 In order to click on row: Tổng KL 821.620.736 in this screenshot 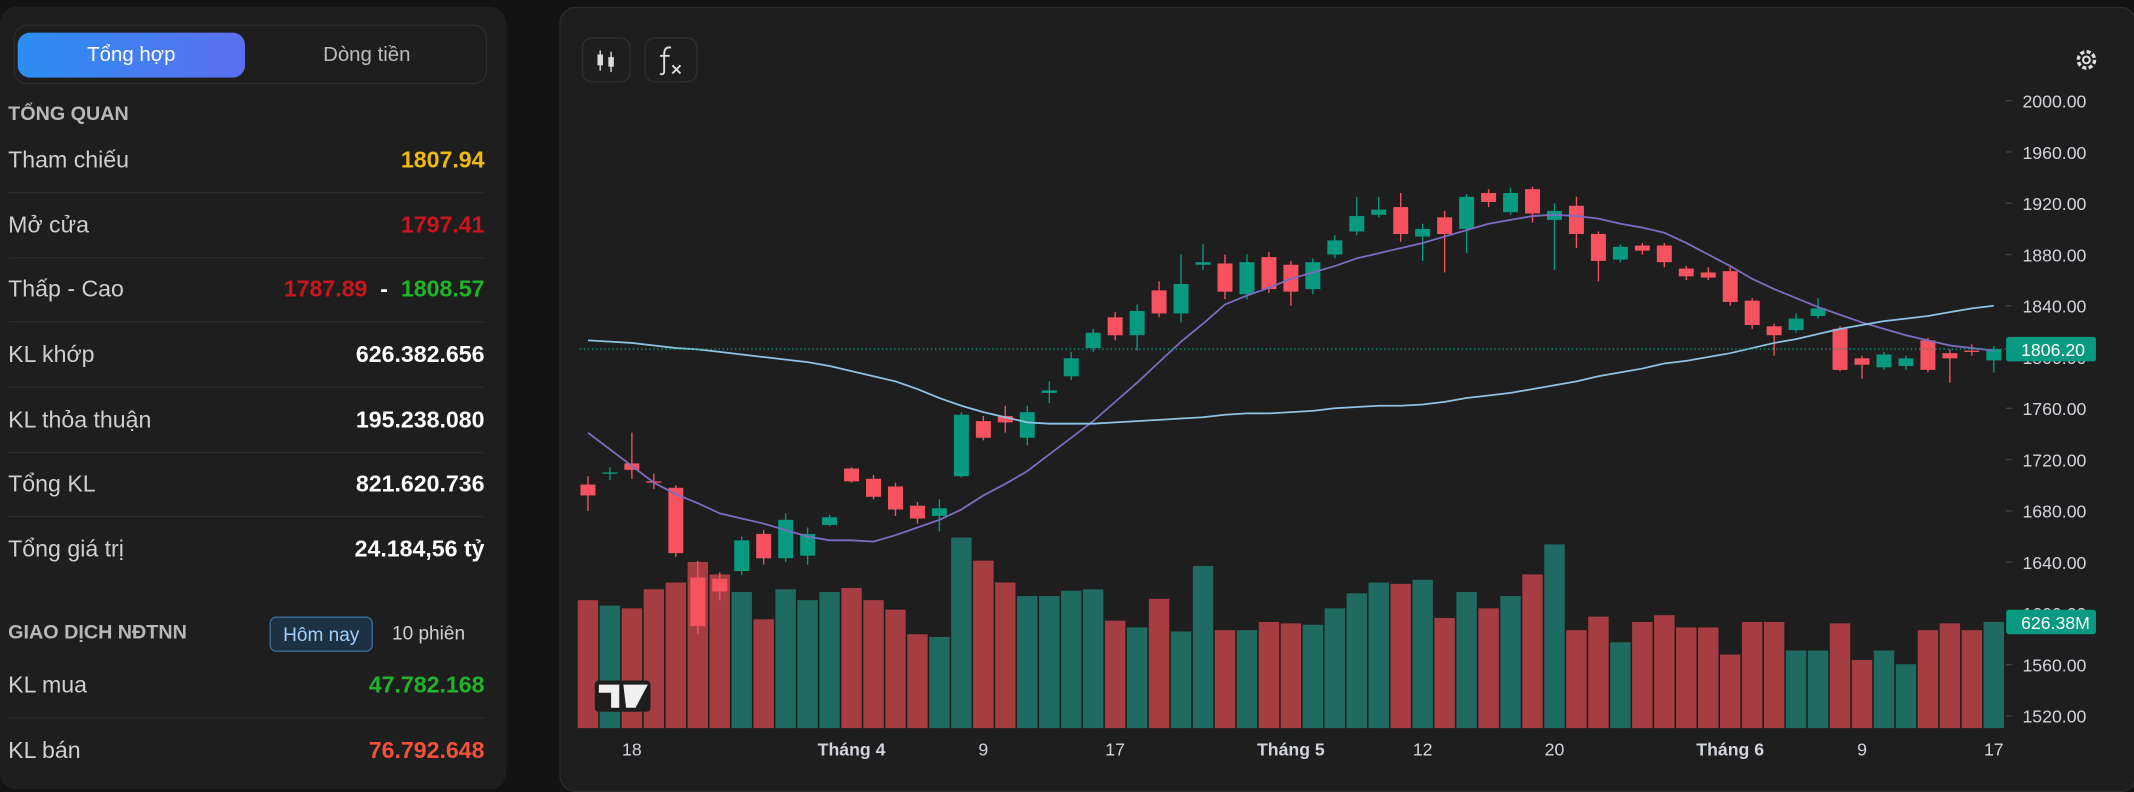, I will do `click(246, 485)`.